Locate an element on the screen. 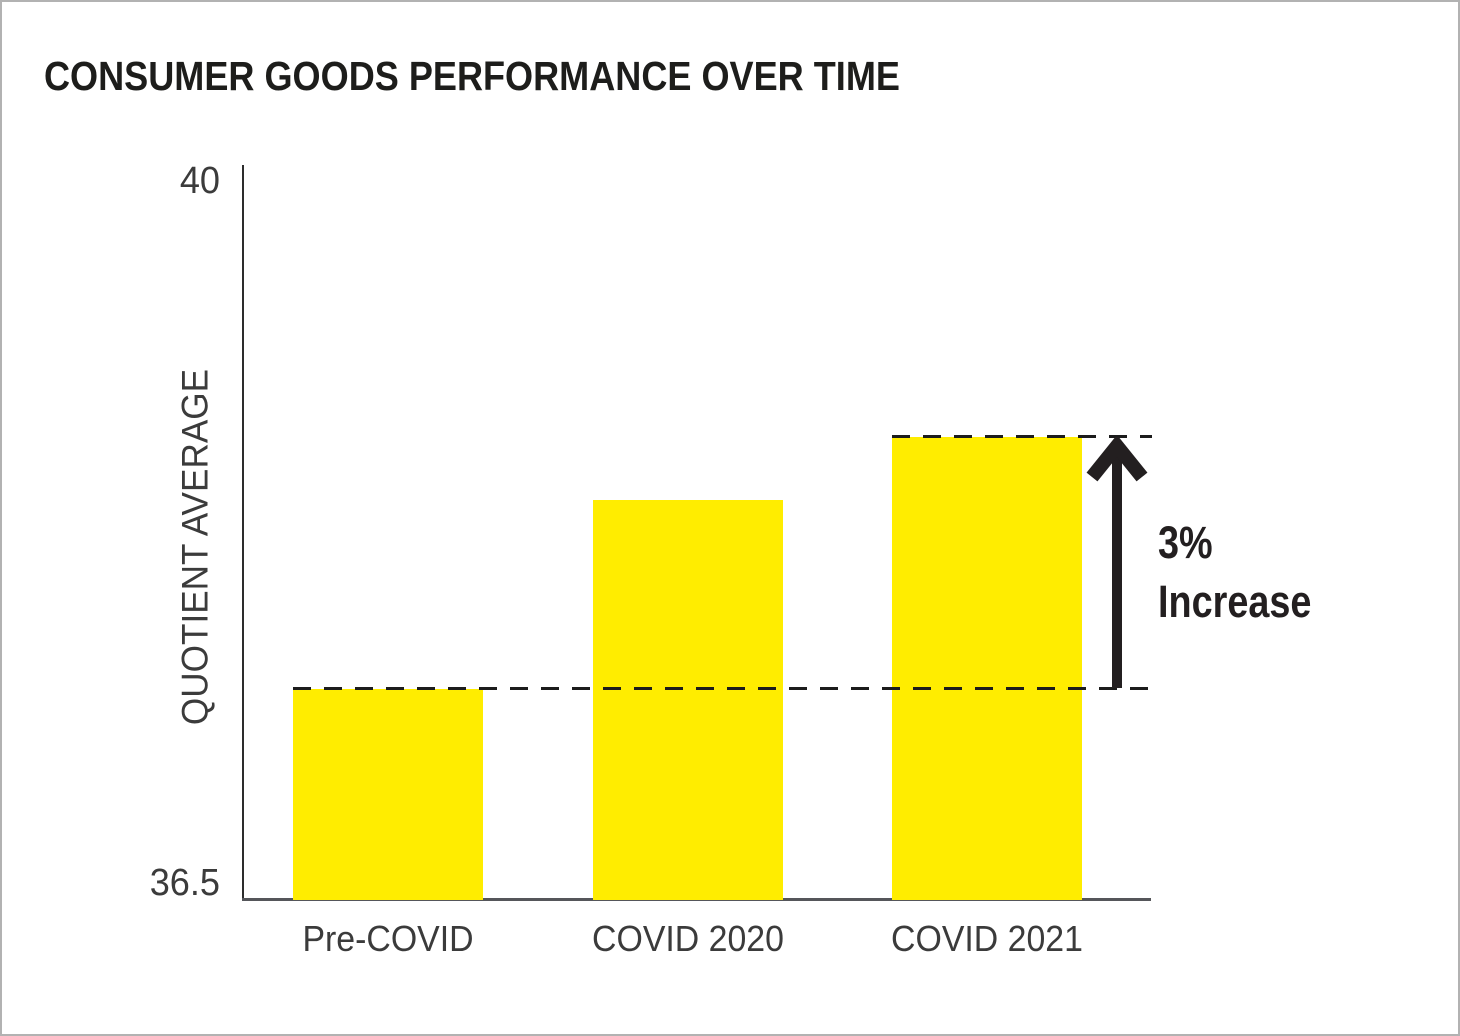  y-axis-title: QUOTIENT AVERAGE is located at coordinates (195, 547).